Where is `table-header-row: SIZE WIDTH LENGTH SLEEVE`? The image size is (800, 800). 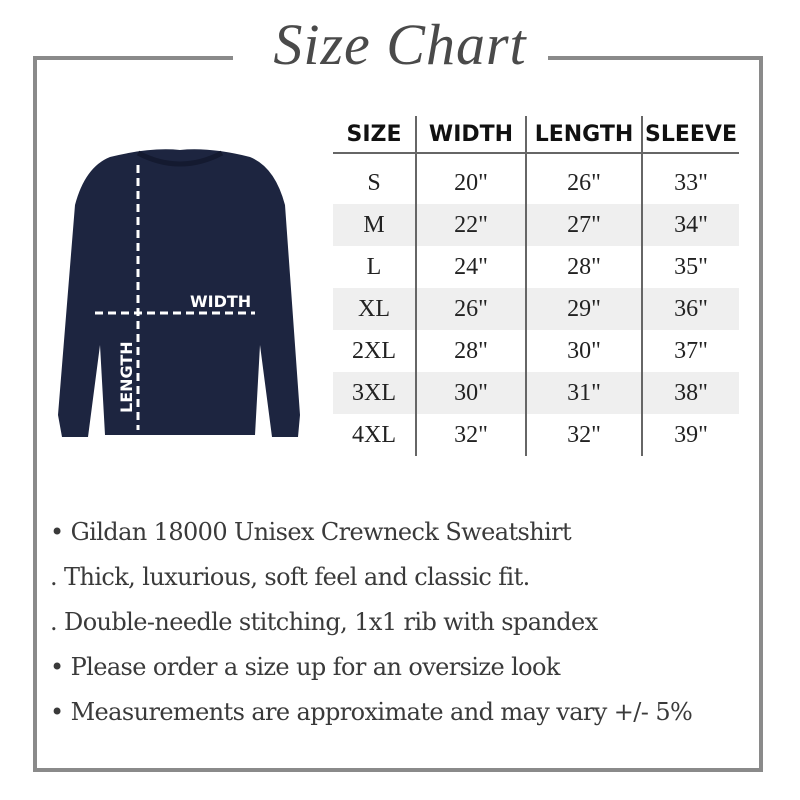
table-header-row: SIZE WIDTH LENGTH SLEEVE is located at coordinates (536, 135).